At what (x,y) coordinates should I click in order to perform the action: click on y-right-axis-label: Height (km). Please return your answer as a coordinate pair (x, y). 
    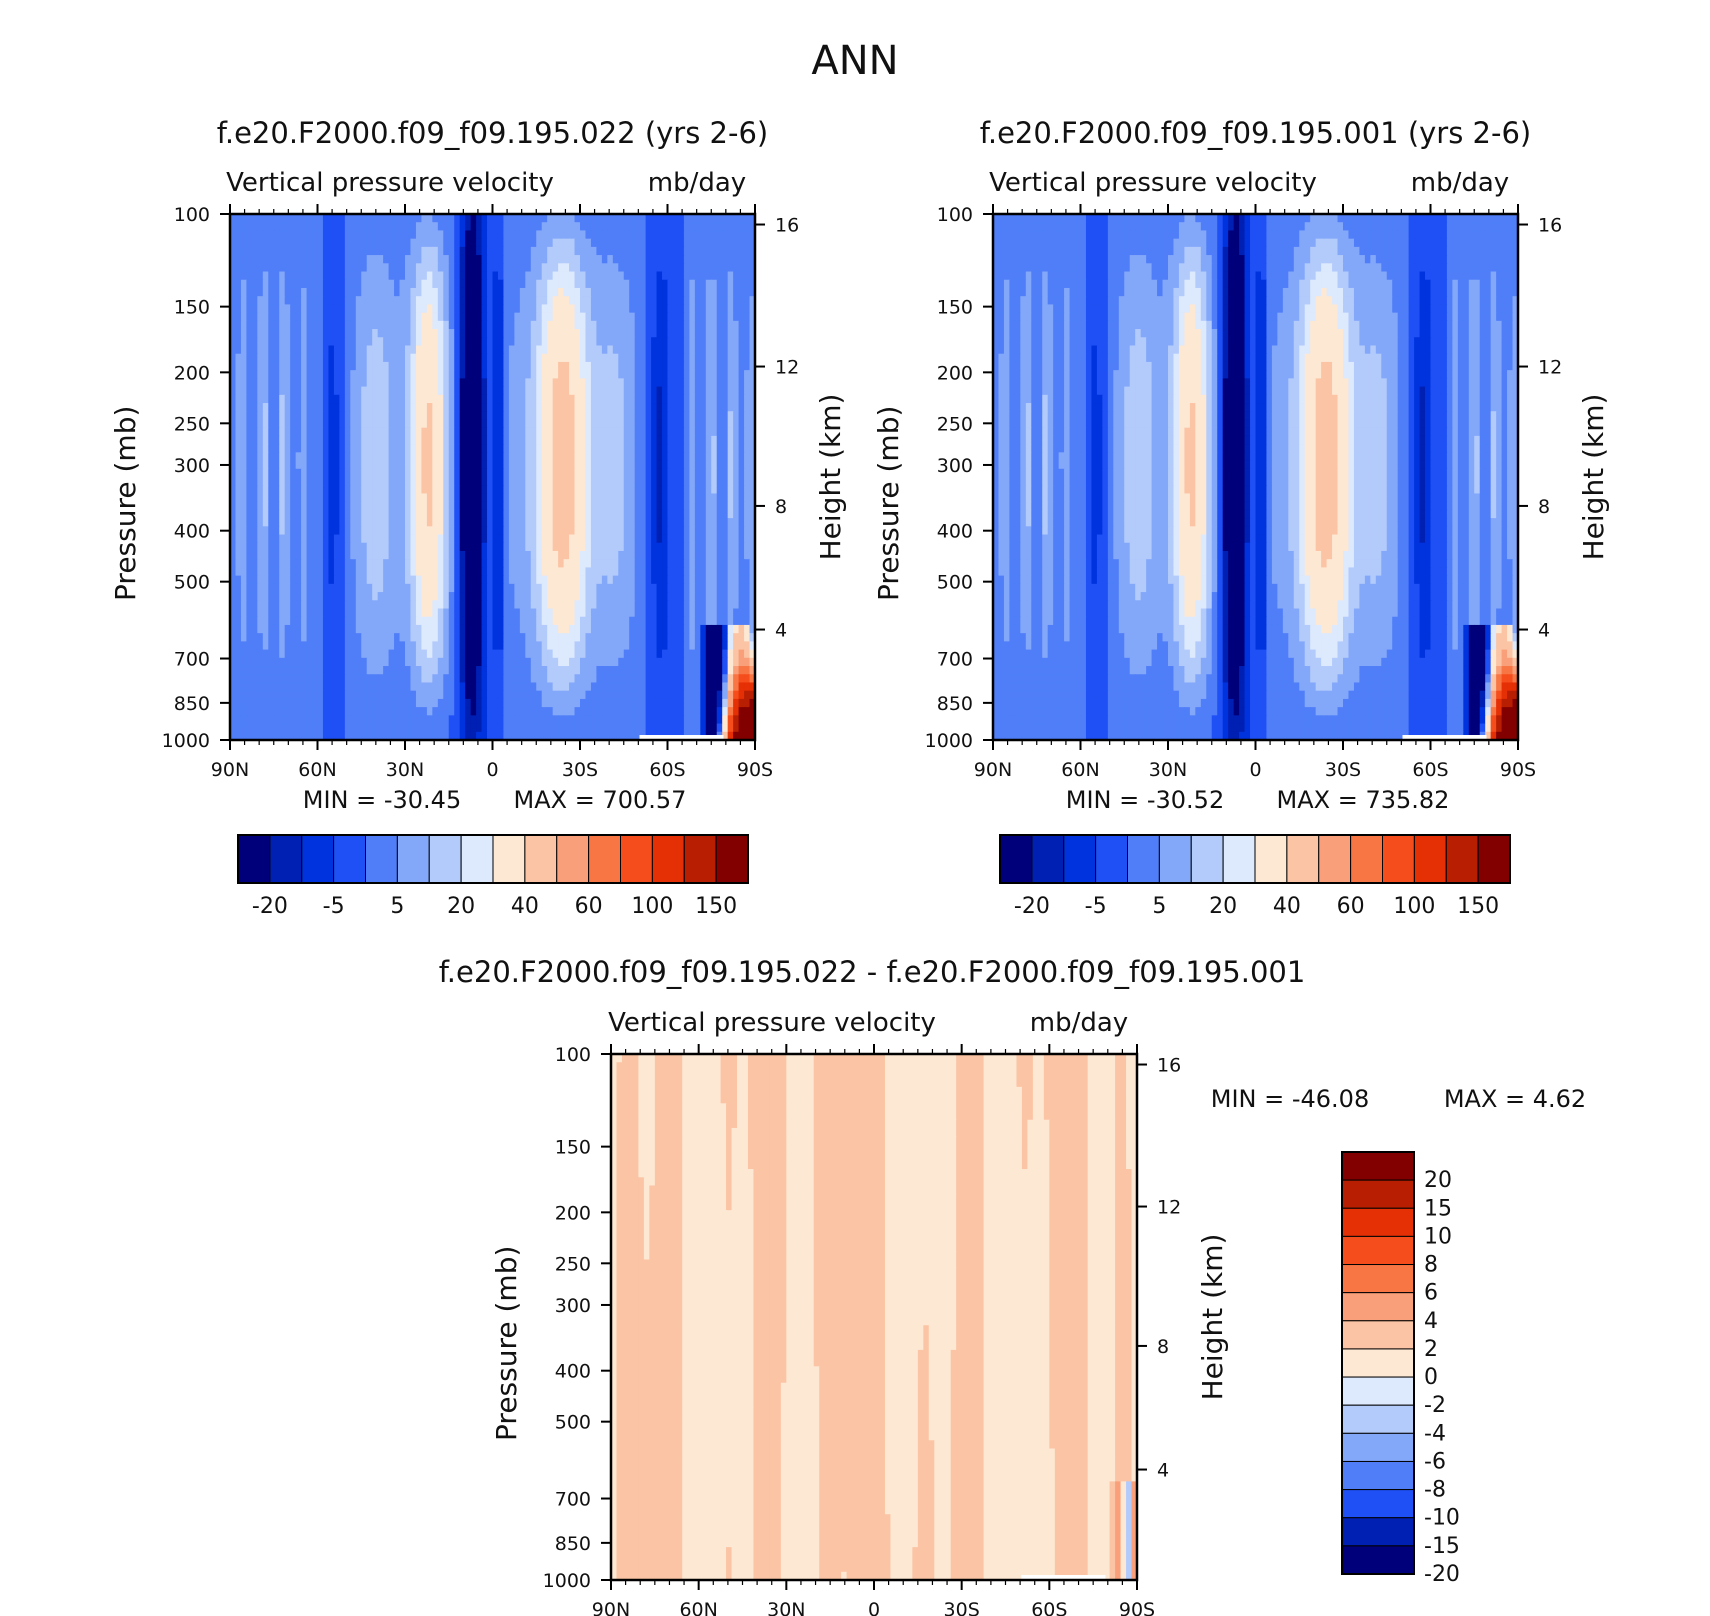
    Looking at the image, I should click on (1212, 1317).